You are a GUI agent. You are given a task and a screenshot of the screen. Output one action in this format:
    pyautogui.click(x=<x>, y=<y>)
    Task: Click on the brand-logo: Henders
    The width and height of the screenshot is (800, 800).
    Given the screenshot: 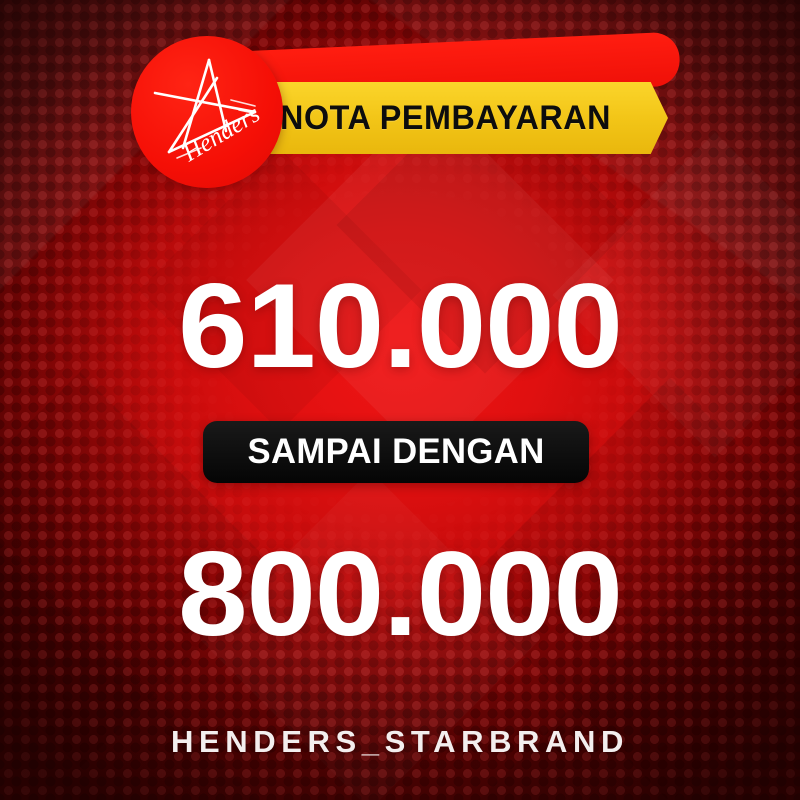 What is the action you would take?
    pyautogui.click(x=207, y=112)
    